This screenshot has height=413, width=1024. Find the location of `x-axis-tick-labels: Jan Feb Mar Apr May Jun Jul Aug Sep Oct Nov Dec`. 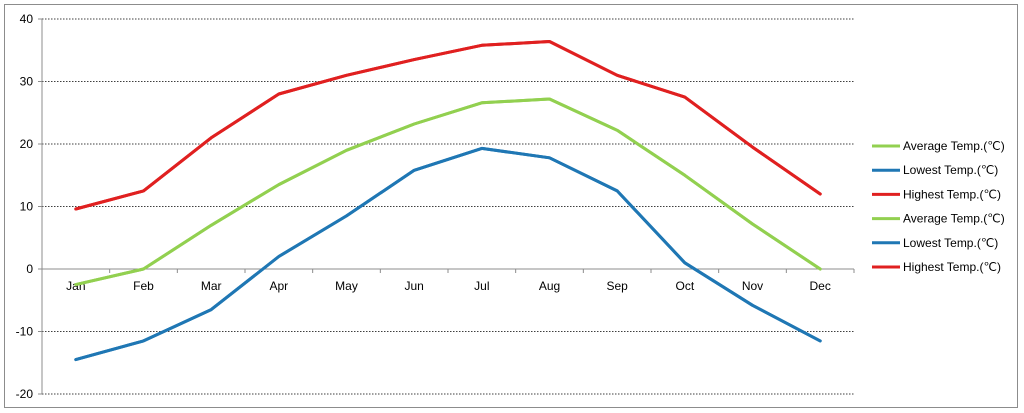

x-axis-tick-labels: Jan Feb Mar Apr May Jun Jul Aug Sep Oct Nov Dec is located at coordinates (448, 286).